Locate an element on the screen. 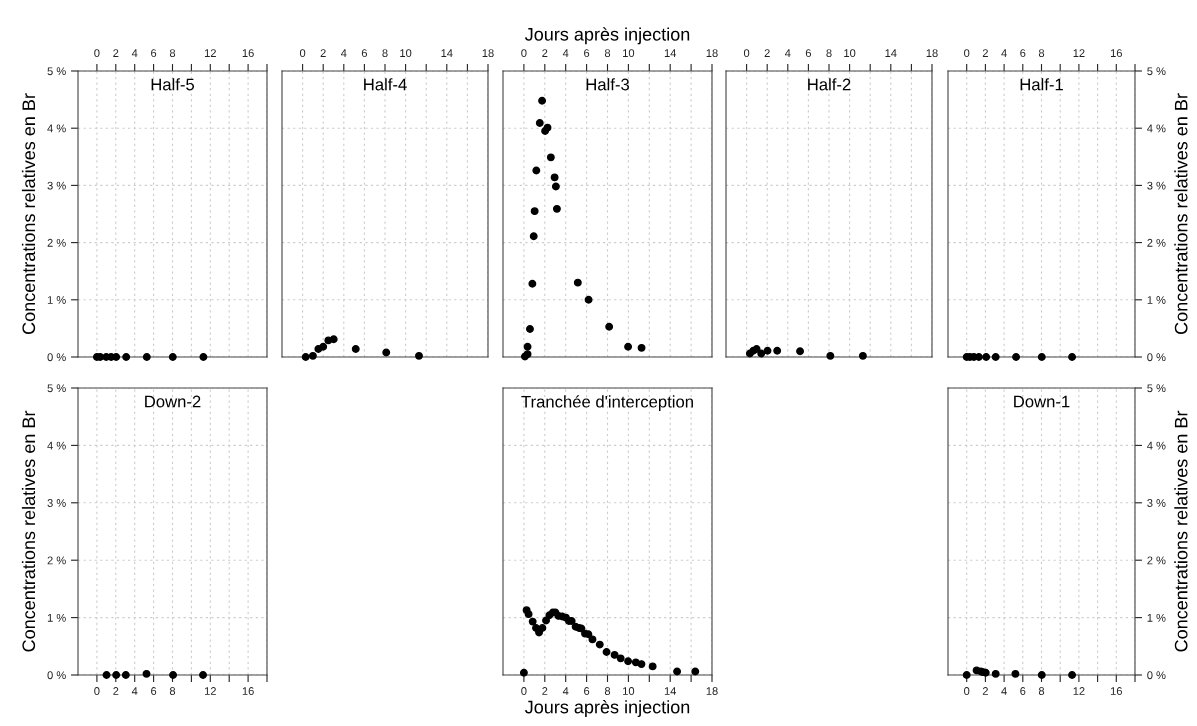 Image resolution: width=1197 pixels, height=726 pixels. chart-title: Half-3 is located at coordinates (607, 84).